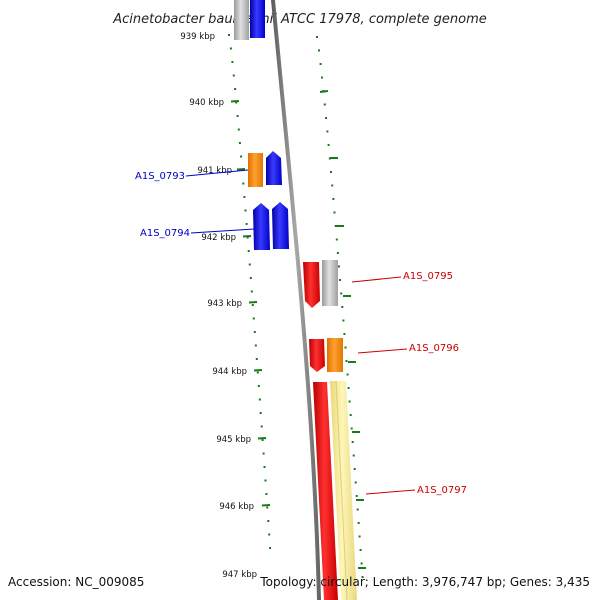 Image resolution: width=600 pixels, height=600 pixels. Describe the element at coordinates (296, 300) in the screenshot. I see `genome-backbone` at that location.